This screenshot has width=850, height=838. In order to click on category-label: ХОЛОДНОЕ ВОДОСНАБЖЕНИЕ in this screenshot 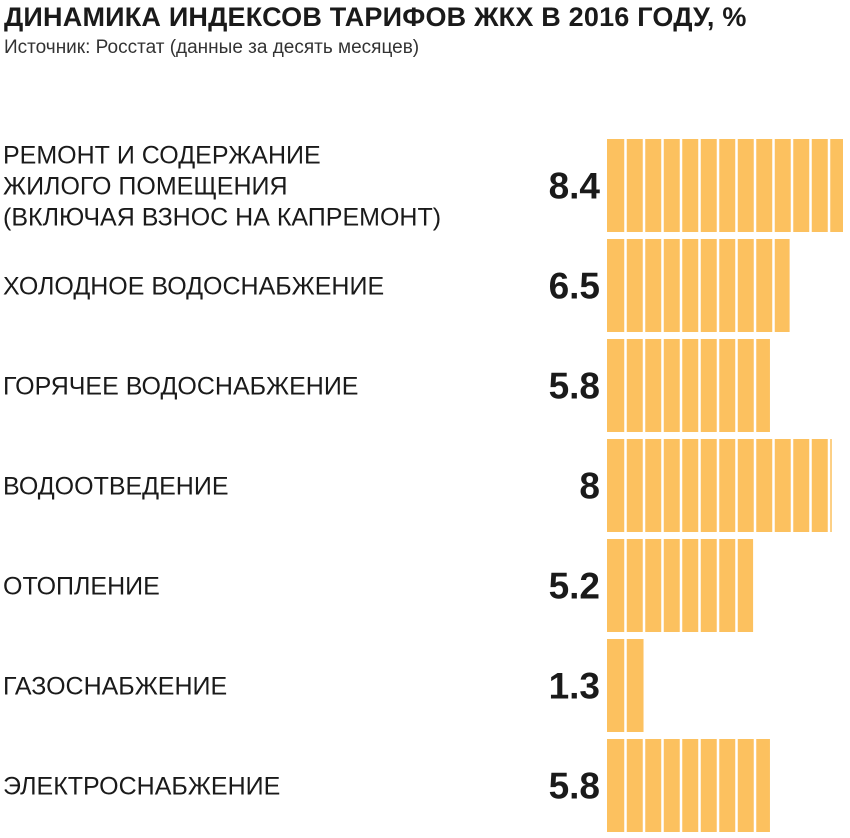, I will do `click(193, 287)`.